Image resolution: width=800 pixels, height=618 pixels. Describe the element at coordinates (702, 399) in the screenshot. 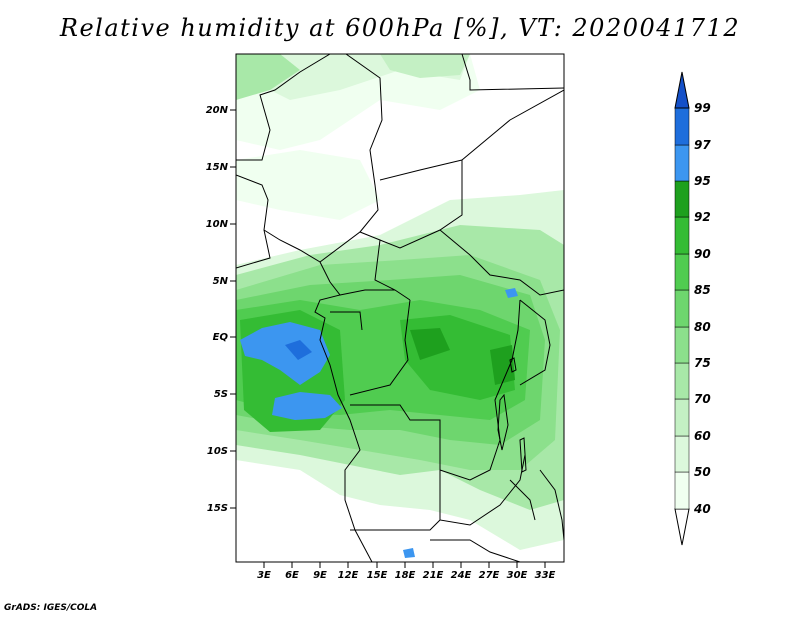

I see `colorbar-label: 70` at that location.